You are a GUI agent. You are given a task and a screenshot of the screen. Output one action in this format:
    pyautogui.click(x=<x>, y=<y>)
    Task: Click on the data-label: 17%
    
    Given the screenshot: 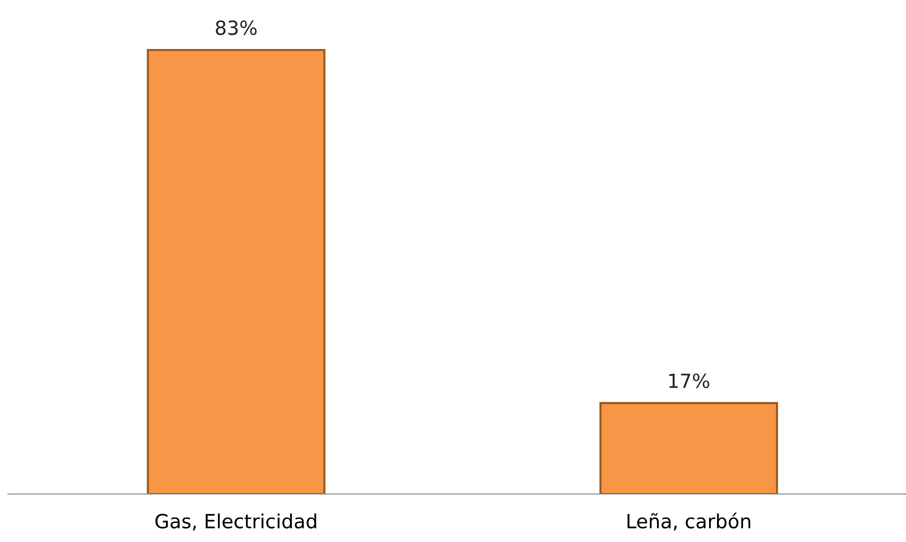 What is the action you would take?
    pyautogui.click(x=689, y=380)
    